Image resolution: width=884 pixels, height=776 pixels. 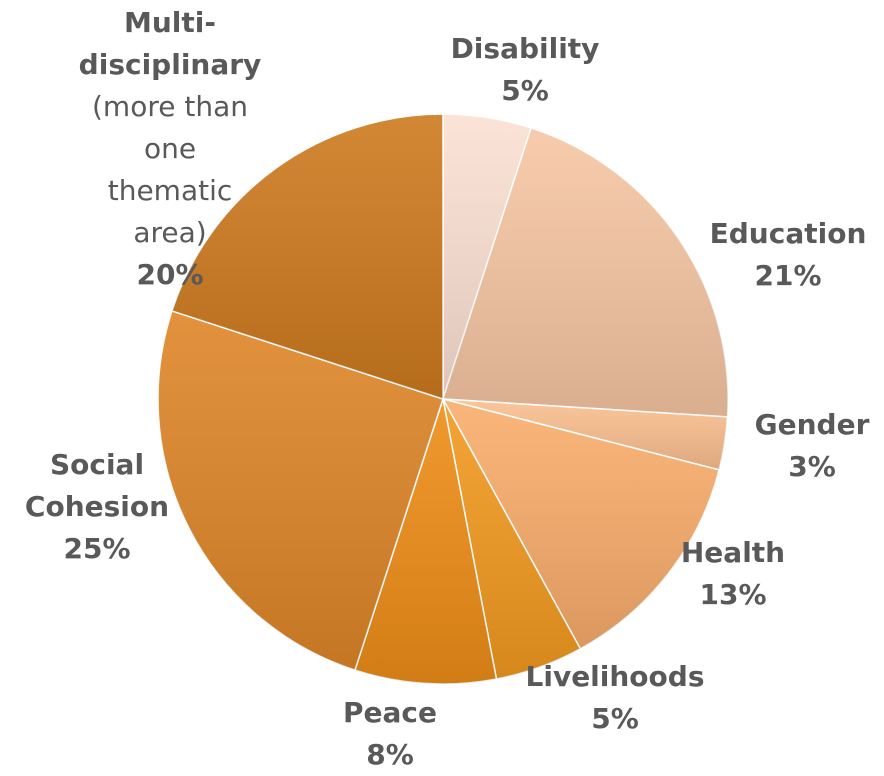 I want to click on slice-percent-livelihoods: 5%, so click(x=615, y=718).